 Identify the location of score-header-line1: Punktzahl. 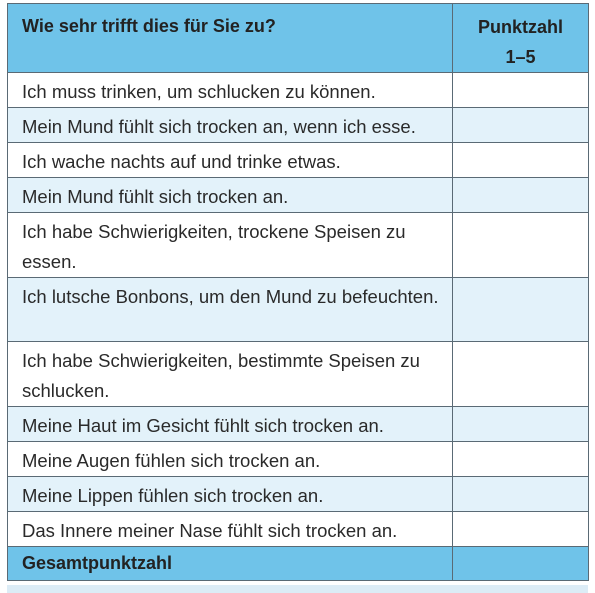
(520, 27).